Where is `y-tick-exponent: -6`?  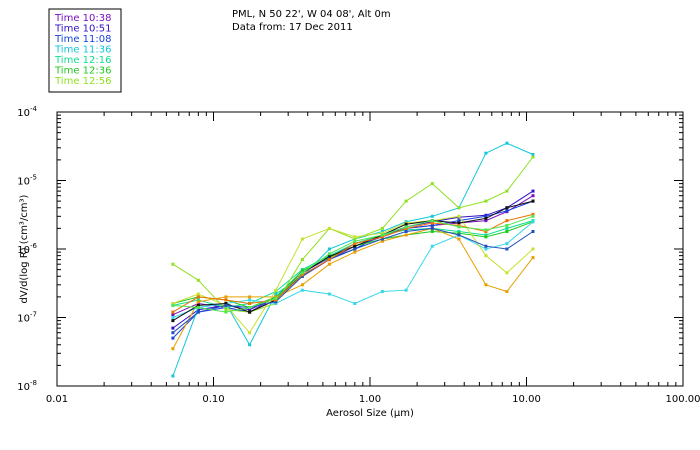 y-tick-exponent: -6 is located at coordinates (34, 246).